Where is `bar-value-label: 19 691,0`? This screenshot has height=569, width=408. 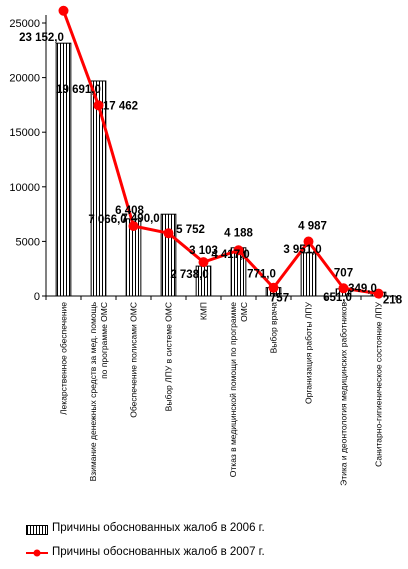
bar-value-label: 19 691,0 is located at coordinates (78, 90).